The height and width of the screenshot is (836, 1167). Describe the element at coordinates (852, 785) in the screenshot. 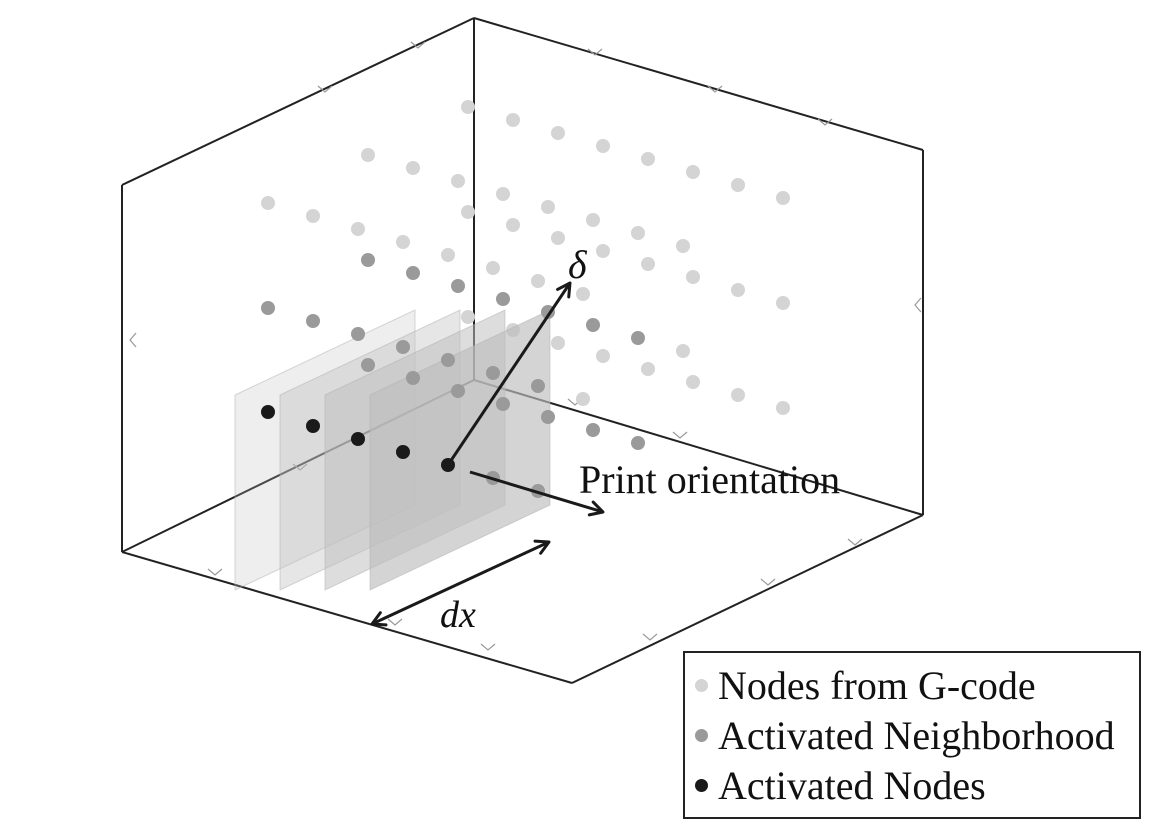

I see `legend-label: Activated Nodes` at that location.